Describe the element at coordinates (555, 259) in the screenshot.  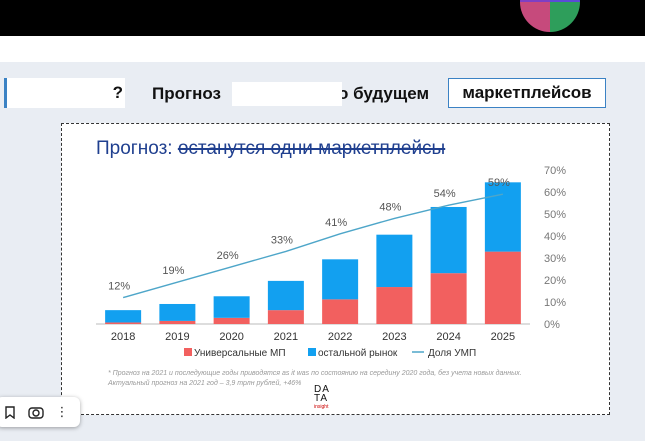
I see `right-axis-tick: 30%` at that location.